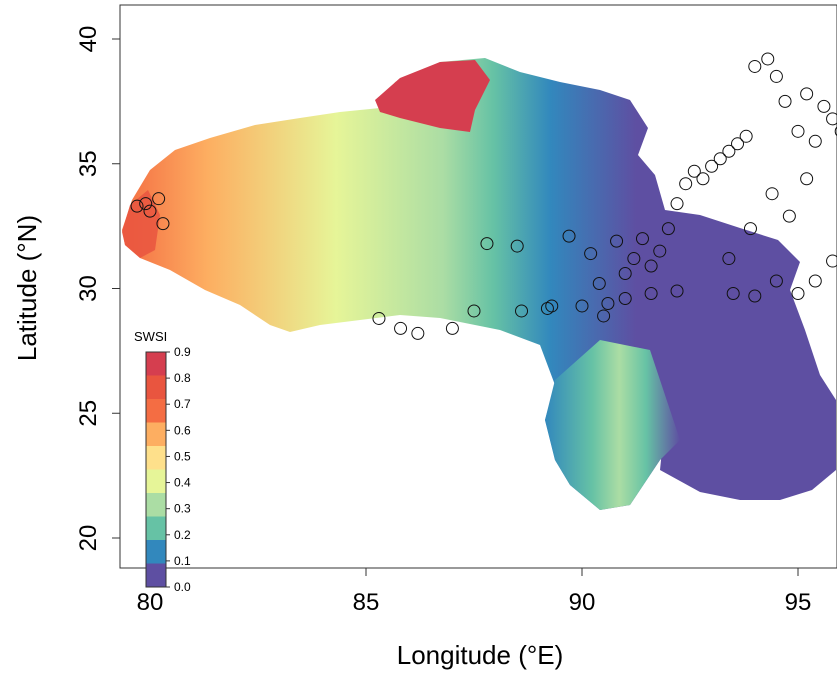  Describe the element at coordinates (432, 96) in the screenshot. I see `qaidam-basin-high` at that location.